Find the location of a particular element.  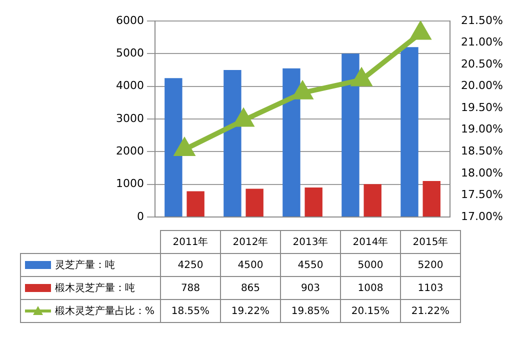

data-label: 20.15% is located at coordinates (370, 311).